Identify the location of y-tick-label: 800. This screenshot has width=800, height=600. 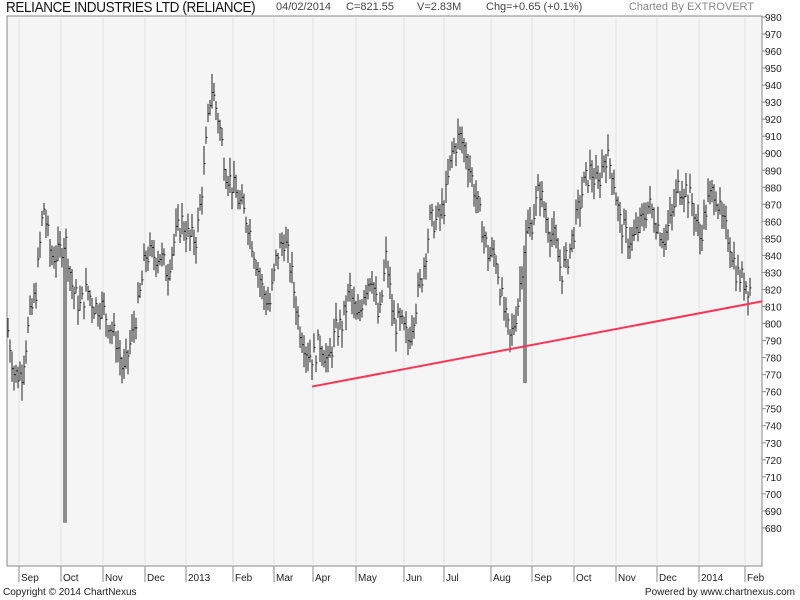
(773, 325).